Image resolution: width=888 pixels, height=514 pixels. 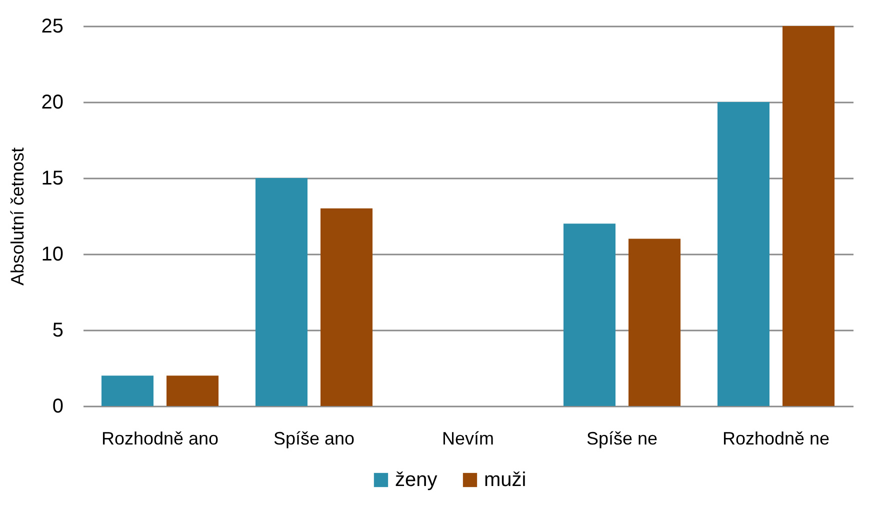 I want to click on x-tick-label: Rozhodně ne, so click(x=776, y=438).